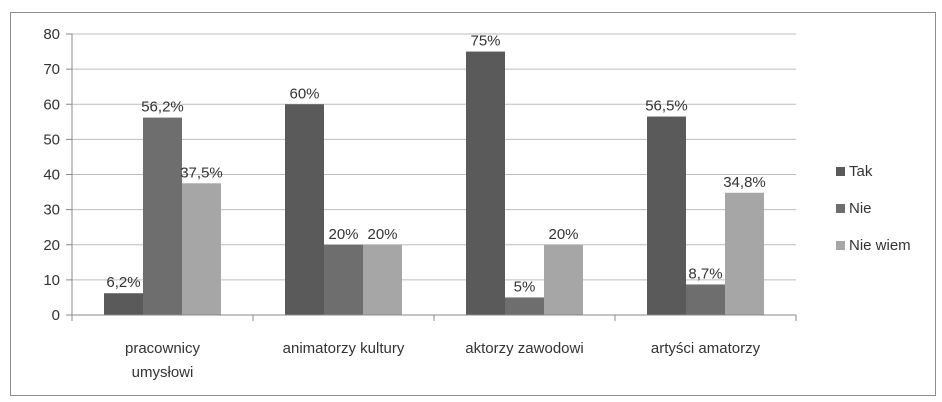 The image size is (942, 402). What do you see at coordinates (706, 348) in the screenshot?
I see `x-category-label: artyści amatorzy` at bounding box center [706, 348].